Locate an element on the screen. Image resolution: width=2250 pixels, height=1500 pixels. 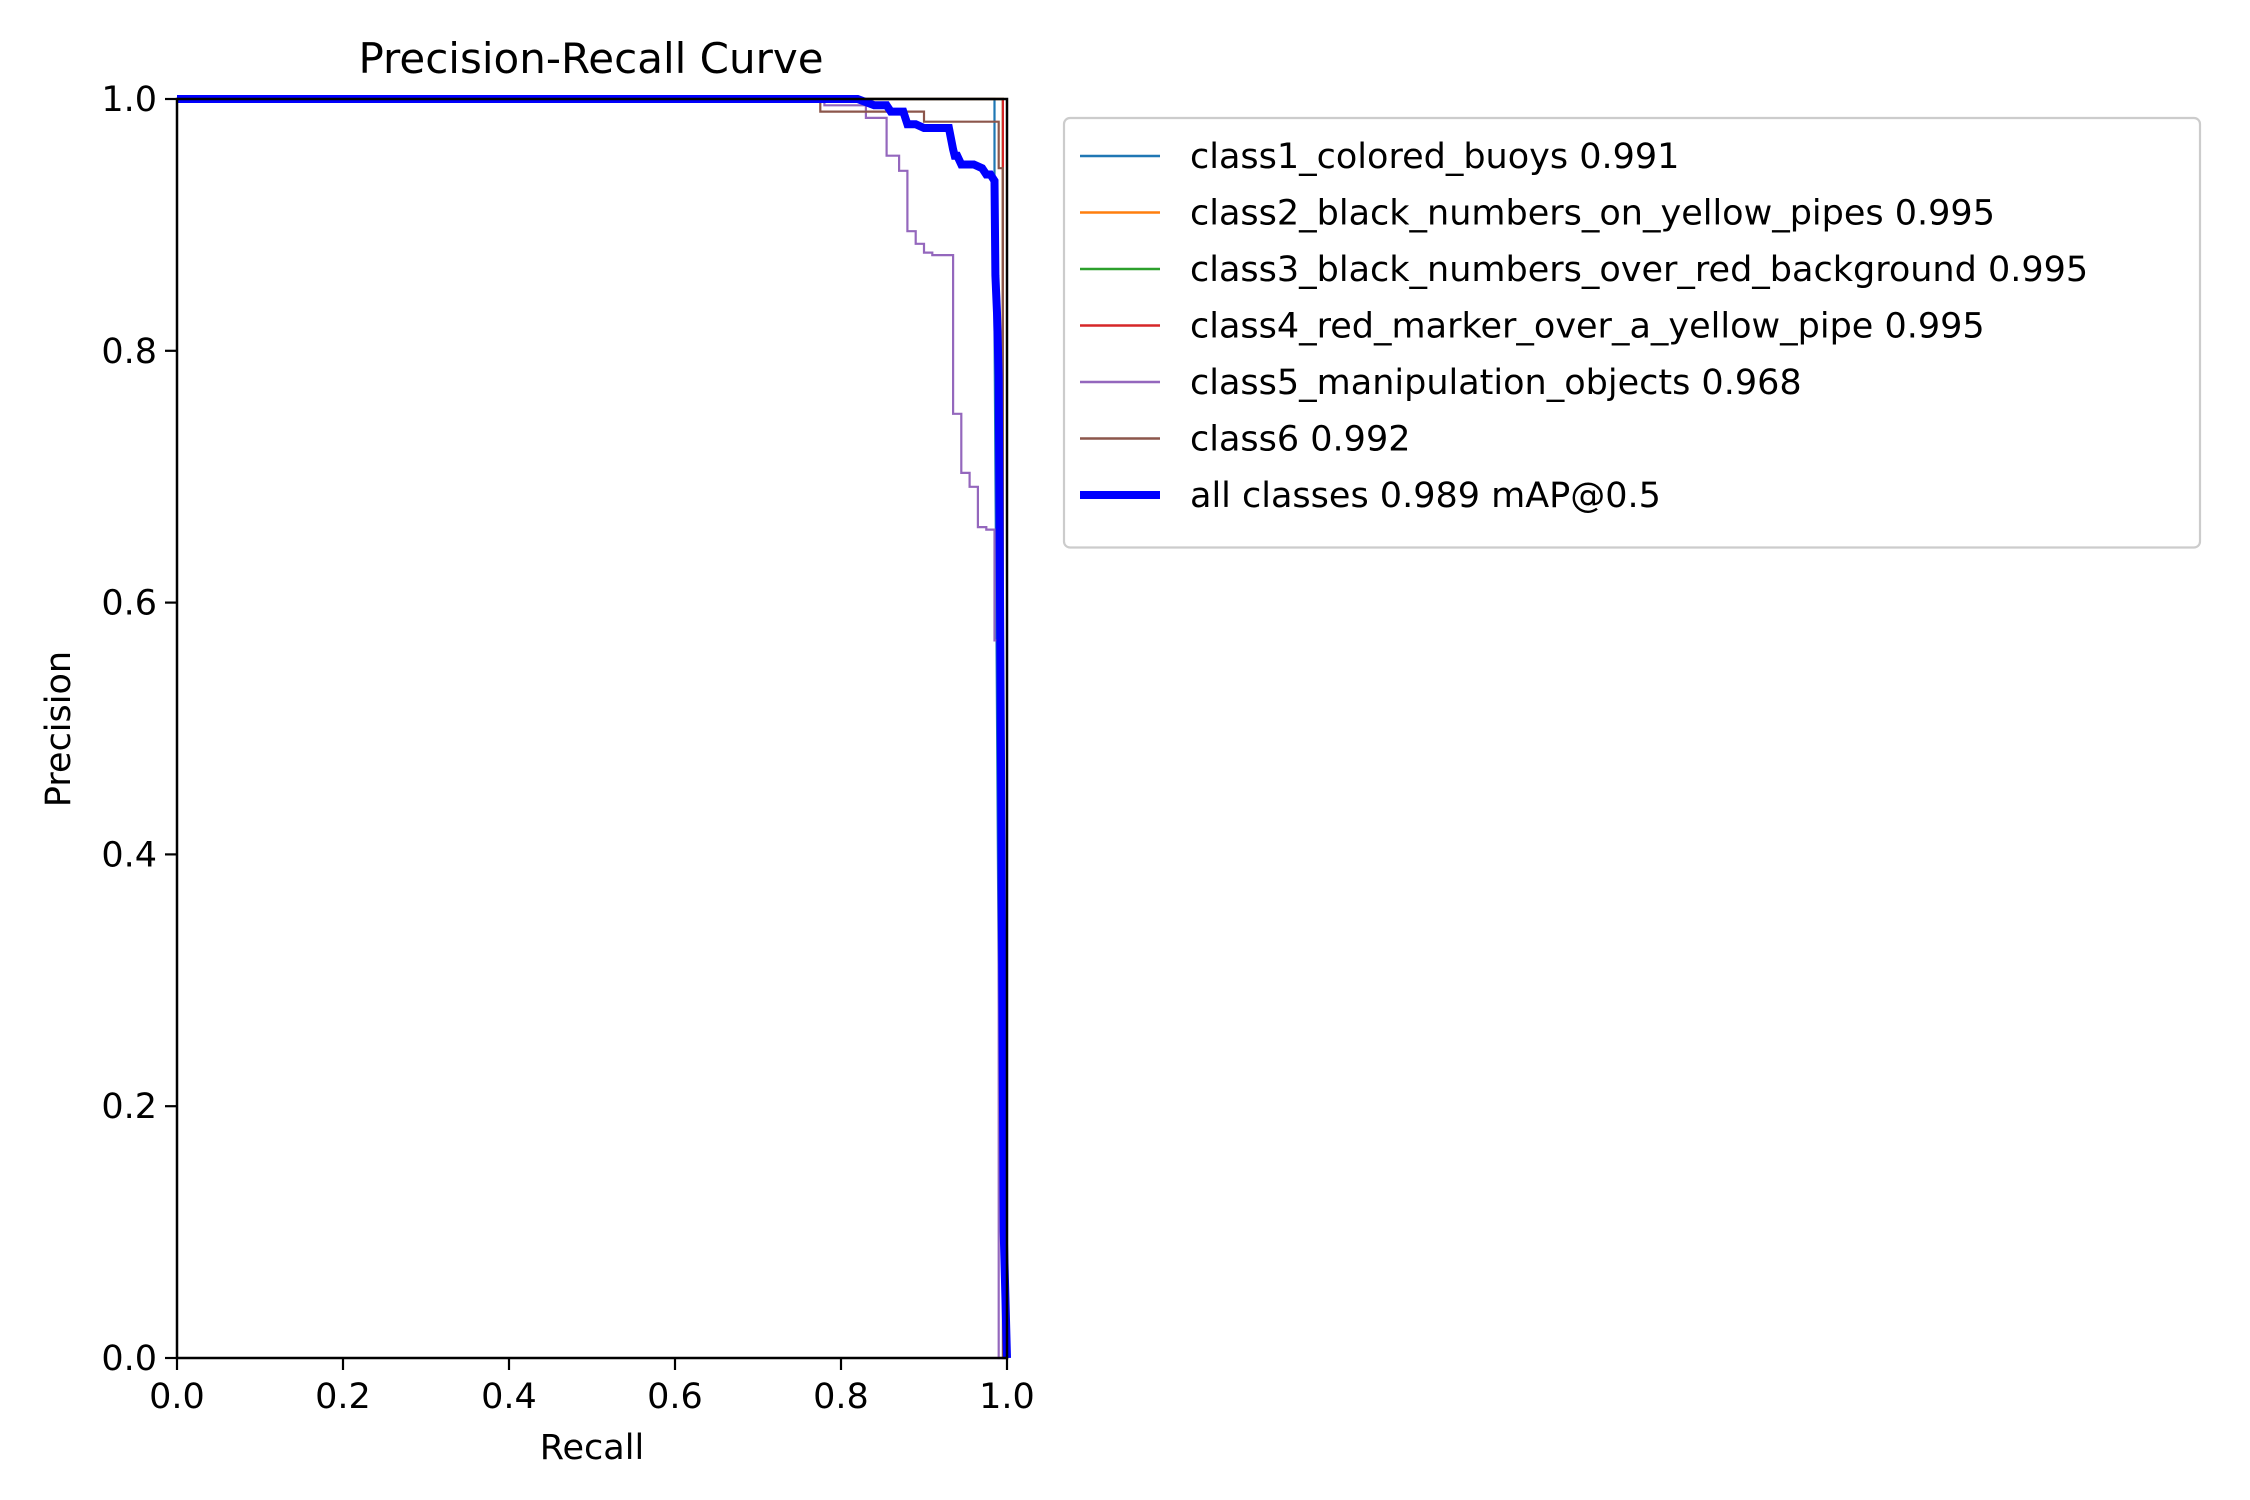
legend-box is located at coordinates (1632, 332).